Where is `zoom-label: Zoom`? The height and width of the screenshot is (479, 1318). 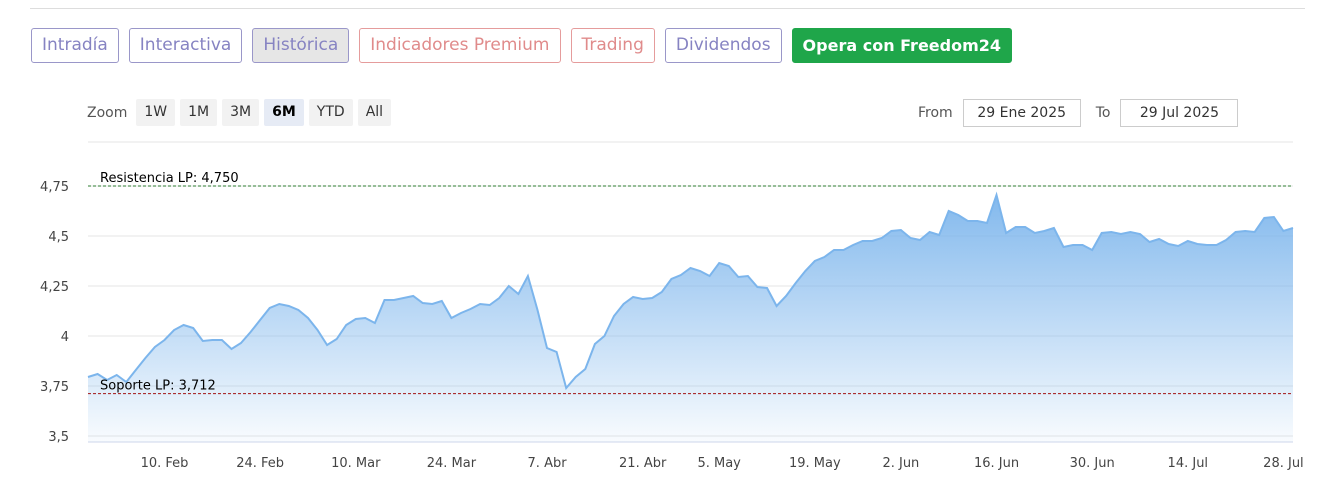 zoom-label: Zoom is located at coordinates (107, 112).